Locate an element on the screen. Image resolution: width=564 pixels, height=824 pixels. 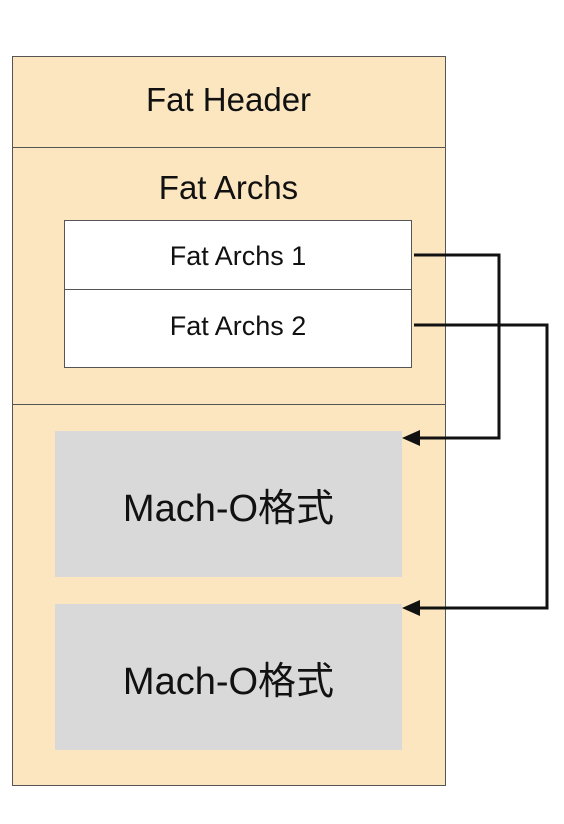
arrow-arch2-to-macho2 is located at coordinates (481, 466).